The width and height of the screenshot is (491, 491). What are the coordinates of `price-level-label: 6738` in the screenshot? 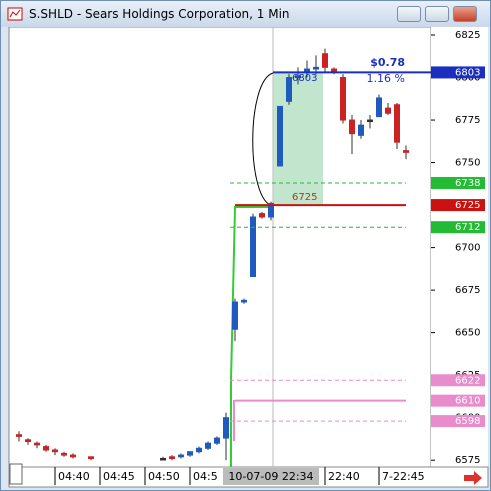 It's located at (467, 183).